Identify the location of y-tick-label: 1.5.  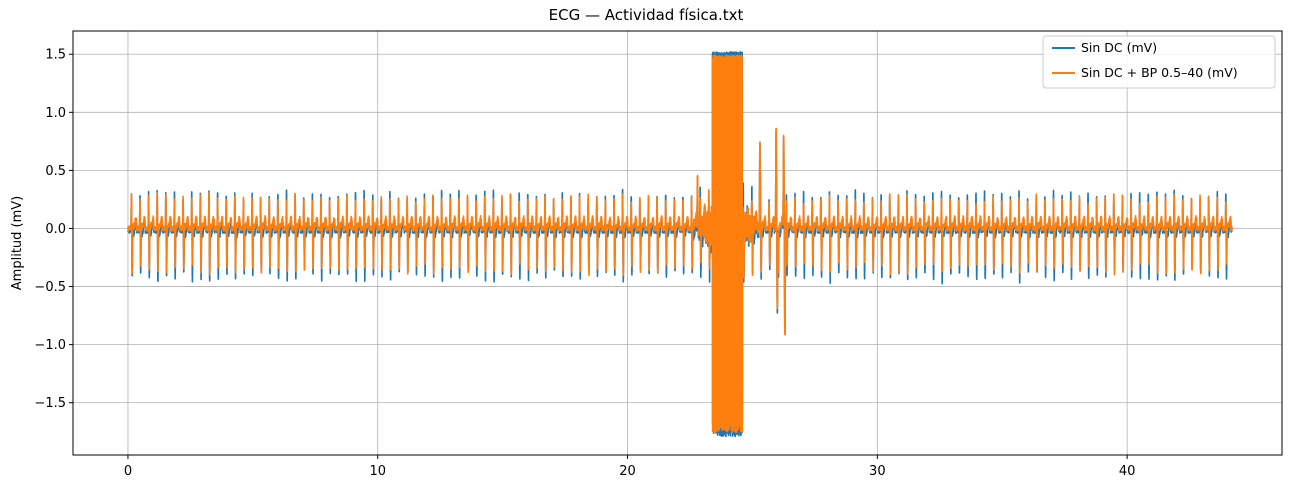
(55, 55).